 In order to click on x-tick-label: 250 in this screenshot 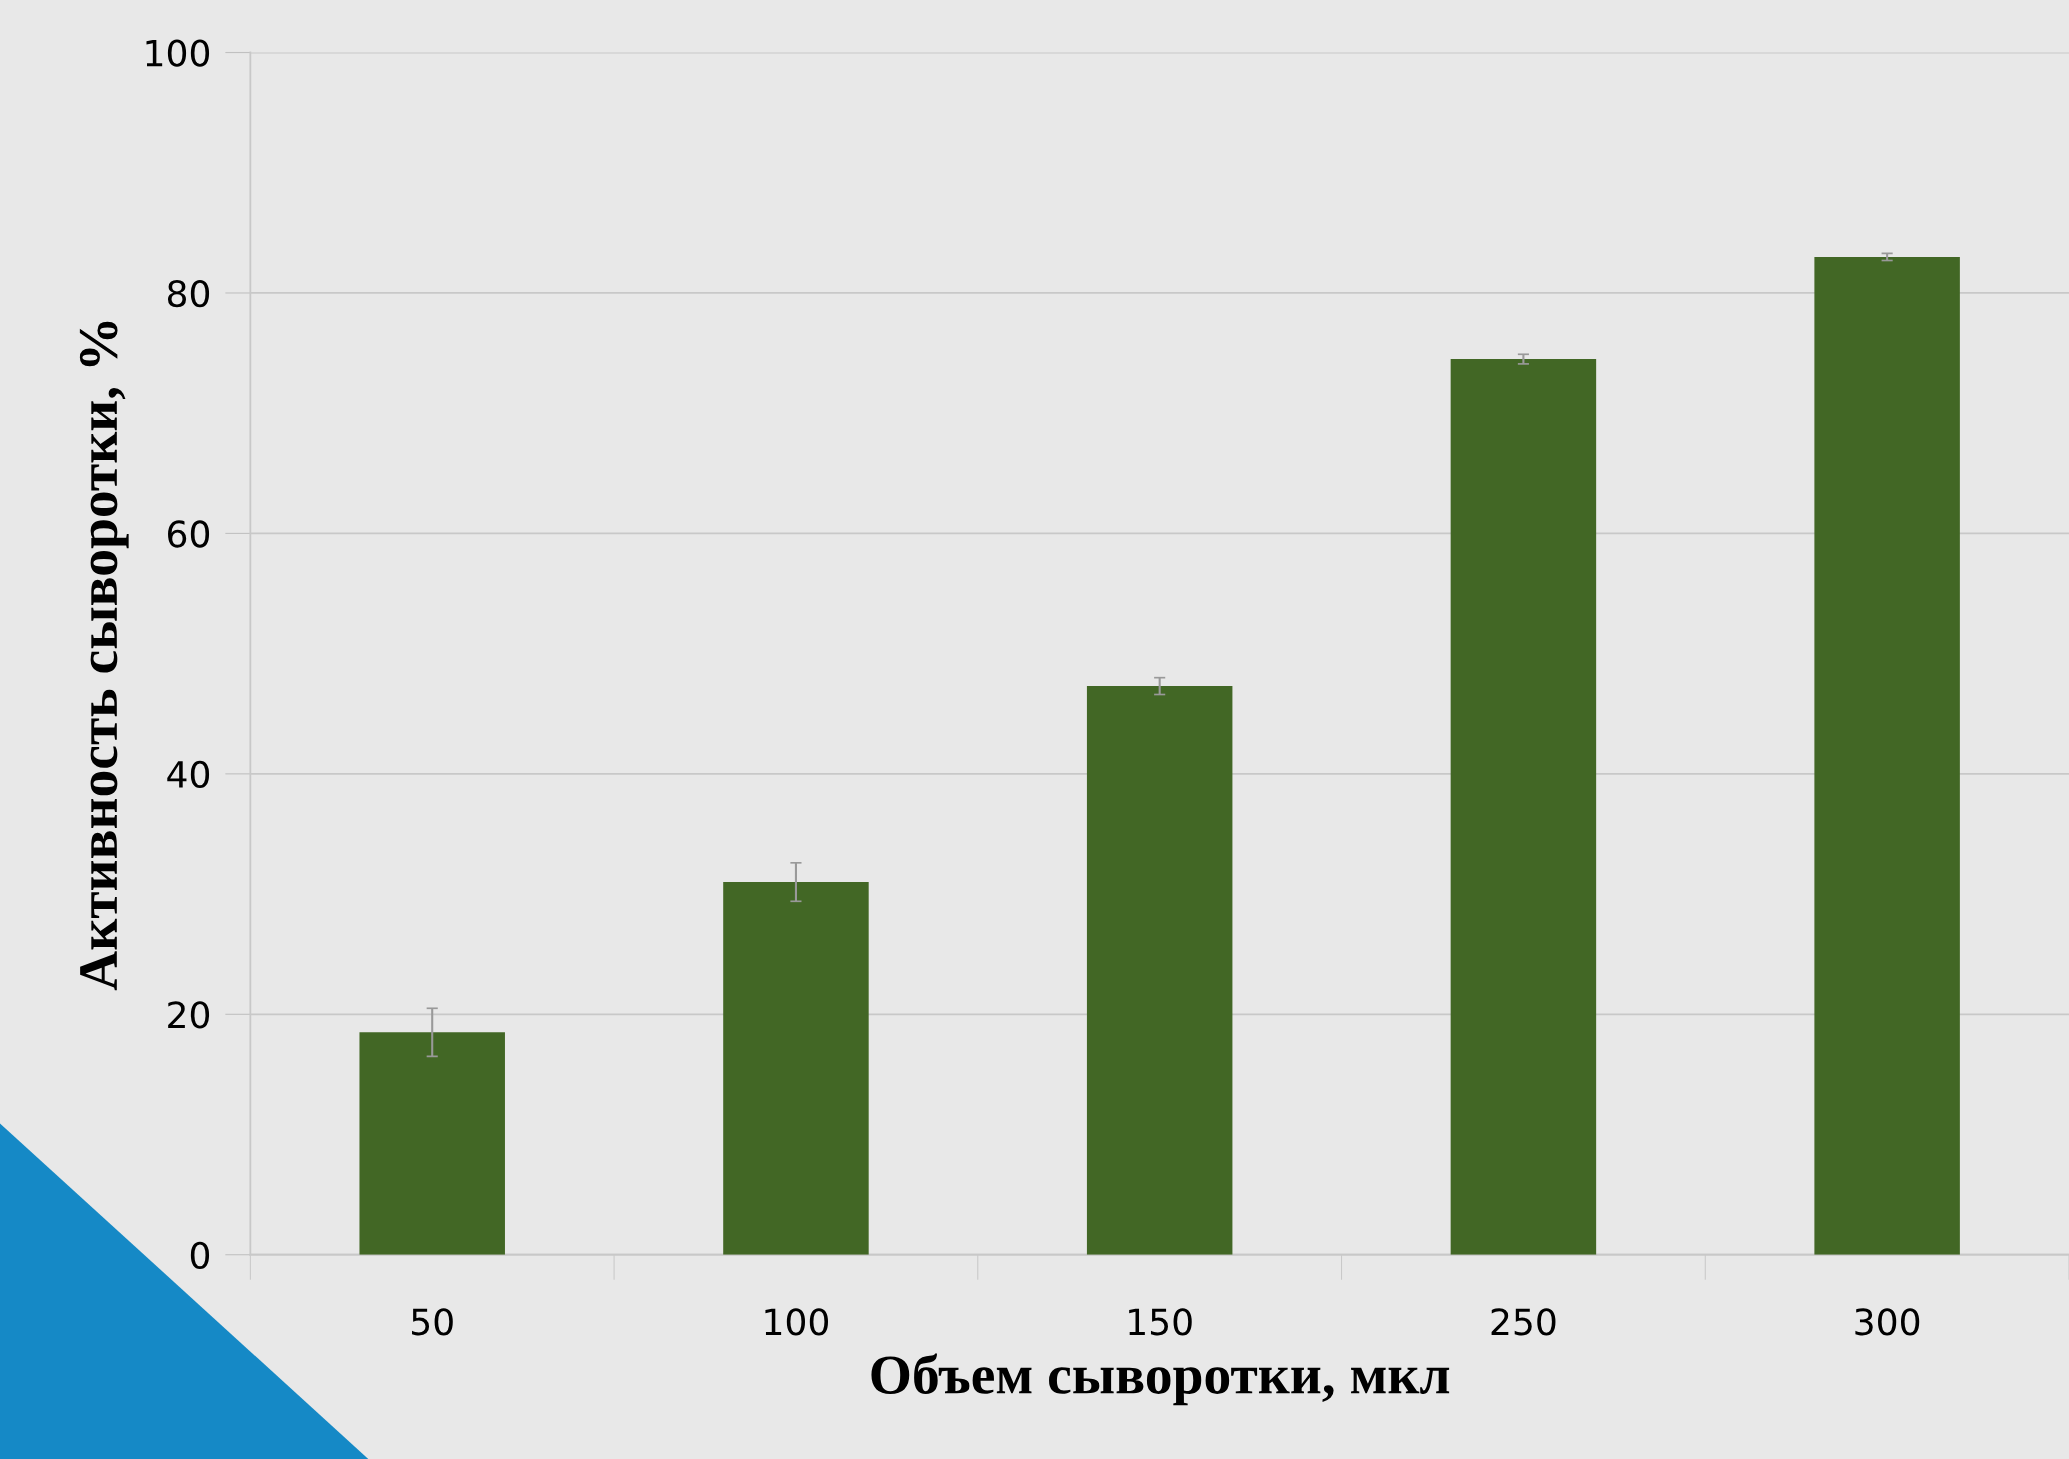, I will do `click(1523, 1322)`.